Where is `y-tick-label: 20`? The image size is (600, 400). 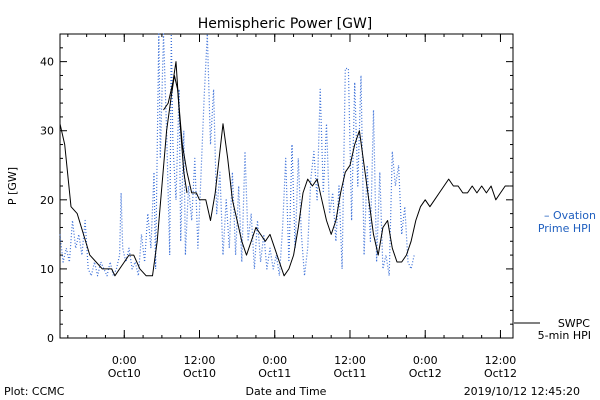 y-tick-label: 20 is located at coordinates (47, 200).